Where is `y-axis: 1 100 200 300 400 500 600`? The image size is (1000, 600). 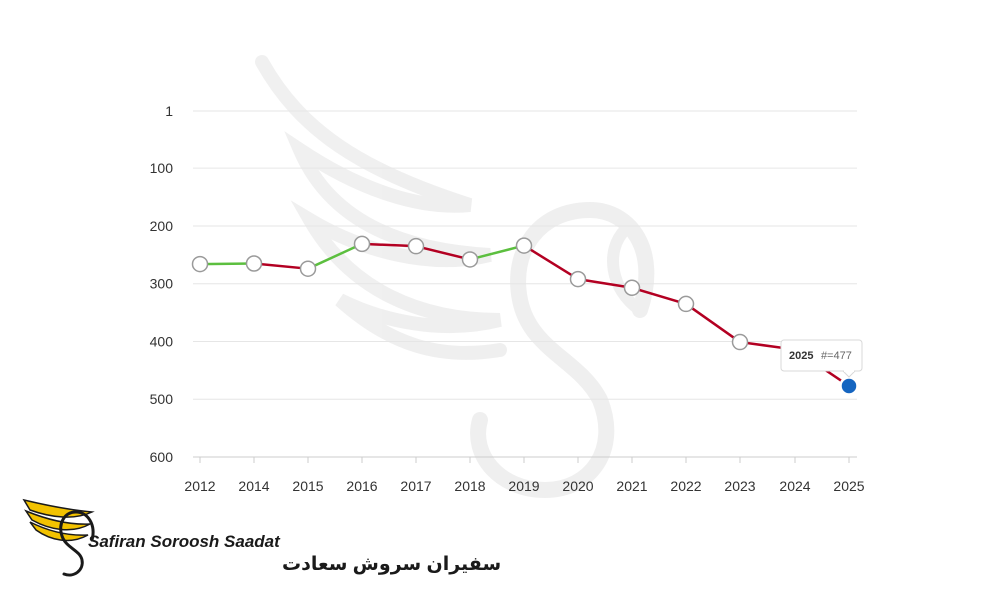
y-axis: 1 100 200 300 400 500 600 is located at coordinates (162, 284).